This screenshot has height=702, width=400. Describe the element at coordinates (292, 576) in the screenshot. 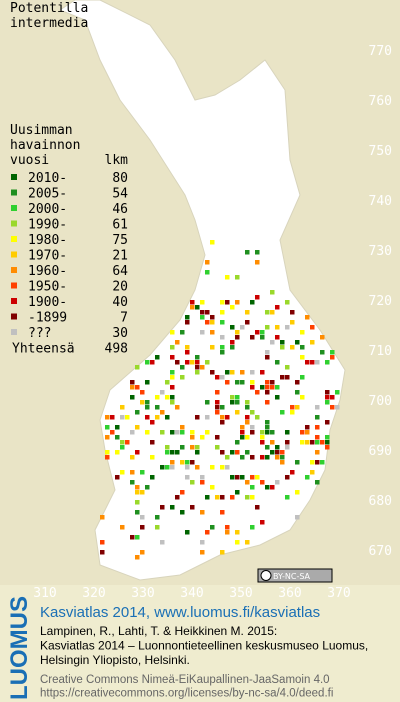

I see `badge-text: BY-NC-SA` at that location.